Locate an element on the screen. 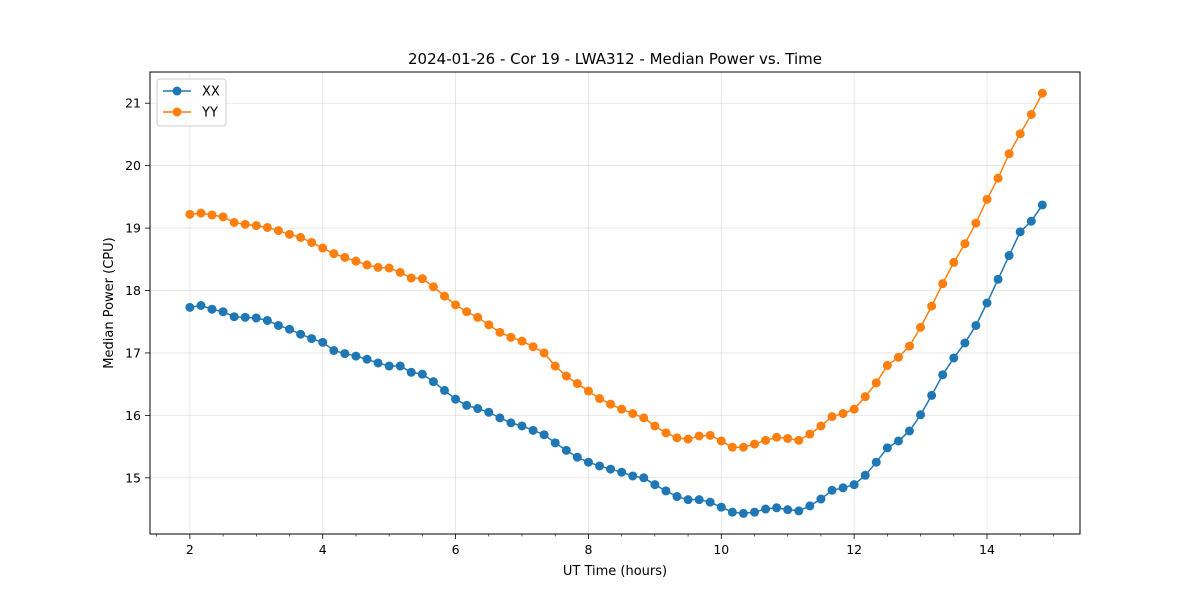 This screenshot has width=1200, height=600. y-tick-label: 15 is located at coordinates (133, 477).